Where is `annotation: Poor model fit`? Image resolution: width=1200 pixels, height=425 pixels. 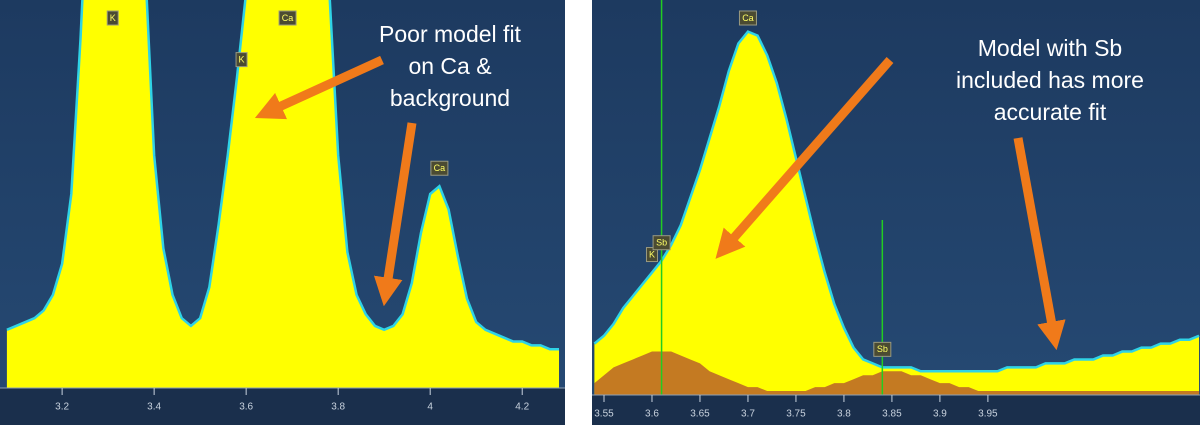 annotation: Poor model fit is located at coordinates (450, 34).